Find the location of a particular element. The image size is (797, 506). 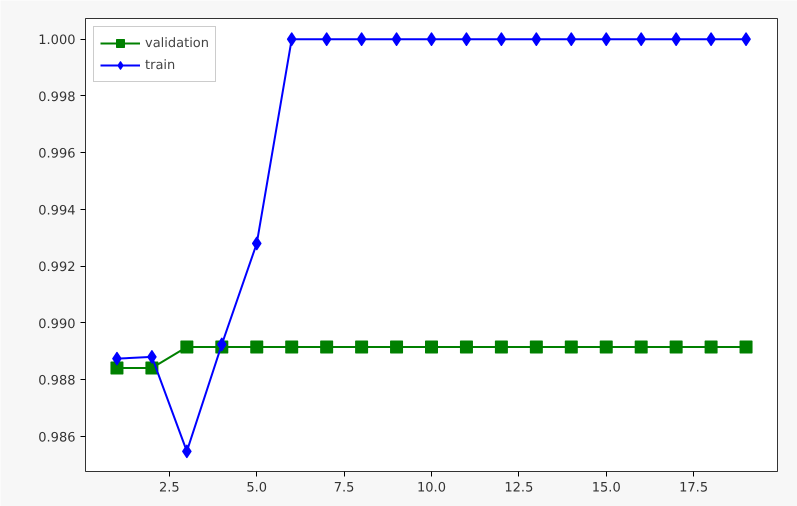

y-tick-label: 0.994 is located at coordinates (57, 210).